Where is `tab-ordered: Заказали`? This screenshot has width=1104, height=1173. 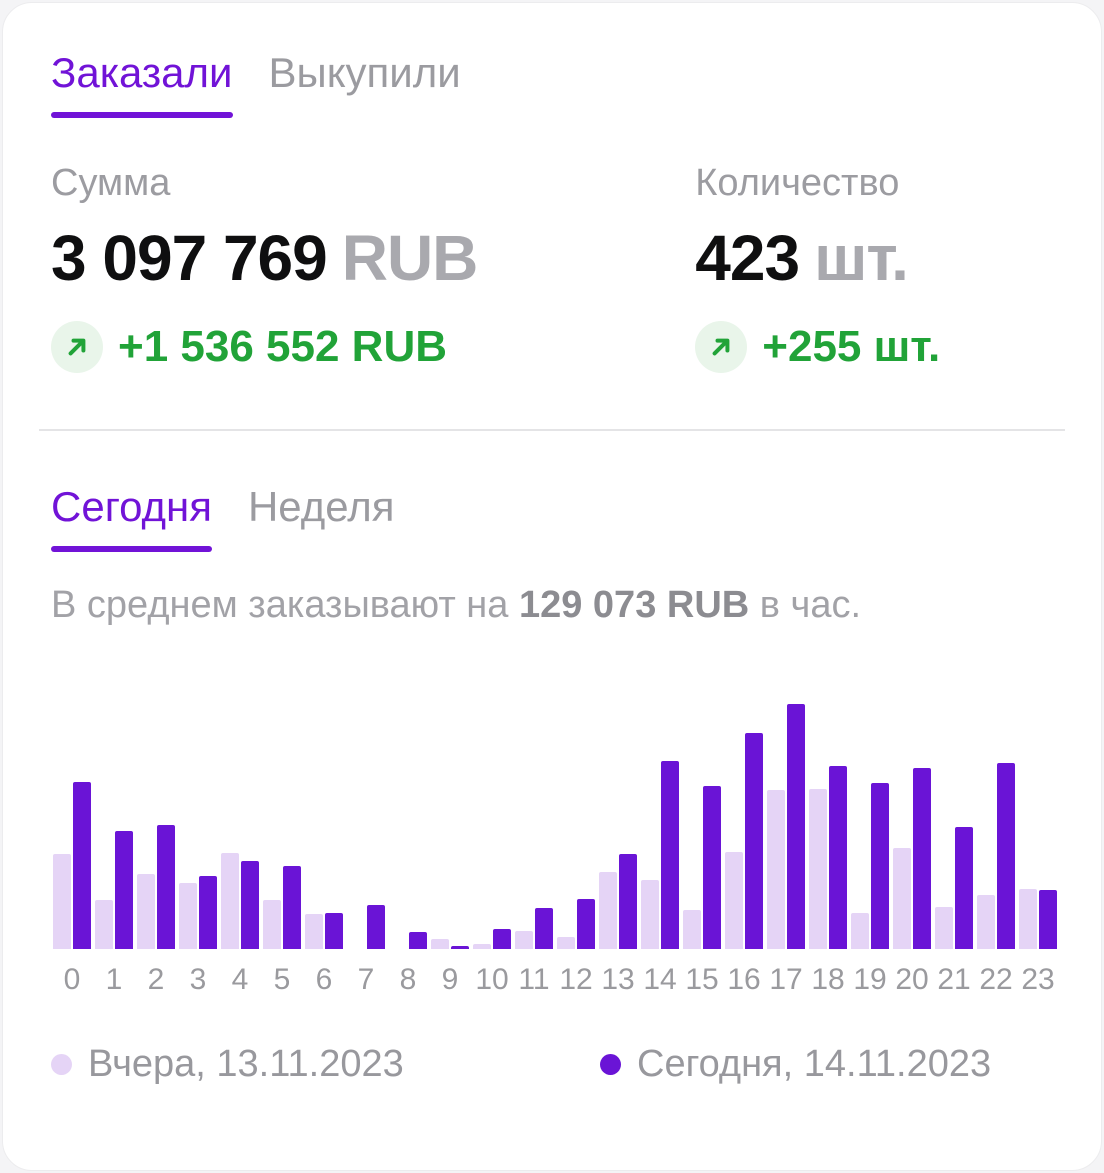 tab-ordered: Заказали is located at coordinates (142, 83).